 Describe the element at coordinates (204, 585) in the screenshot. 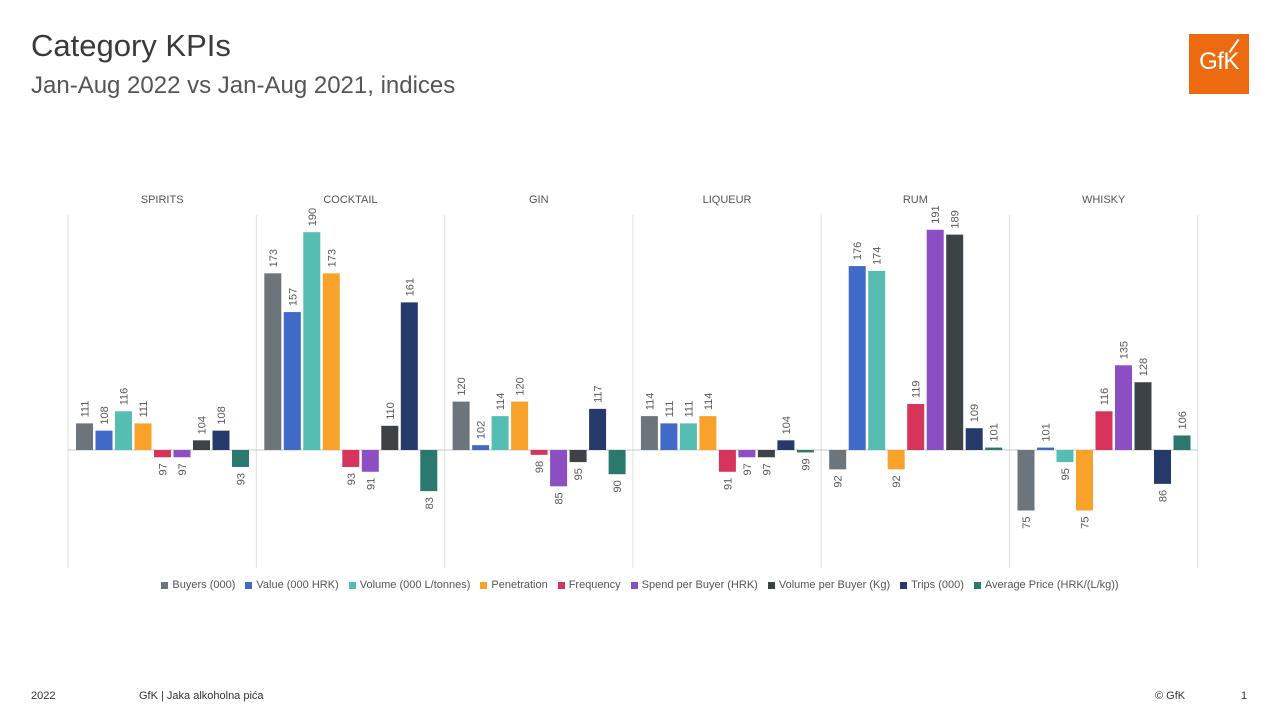

I see `legend-label: Buyers (000)` at that location.